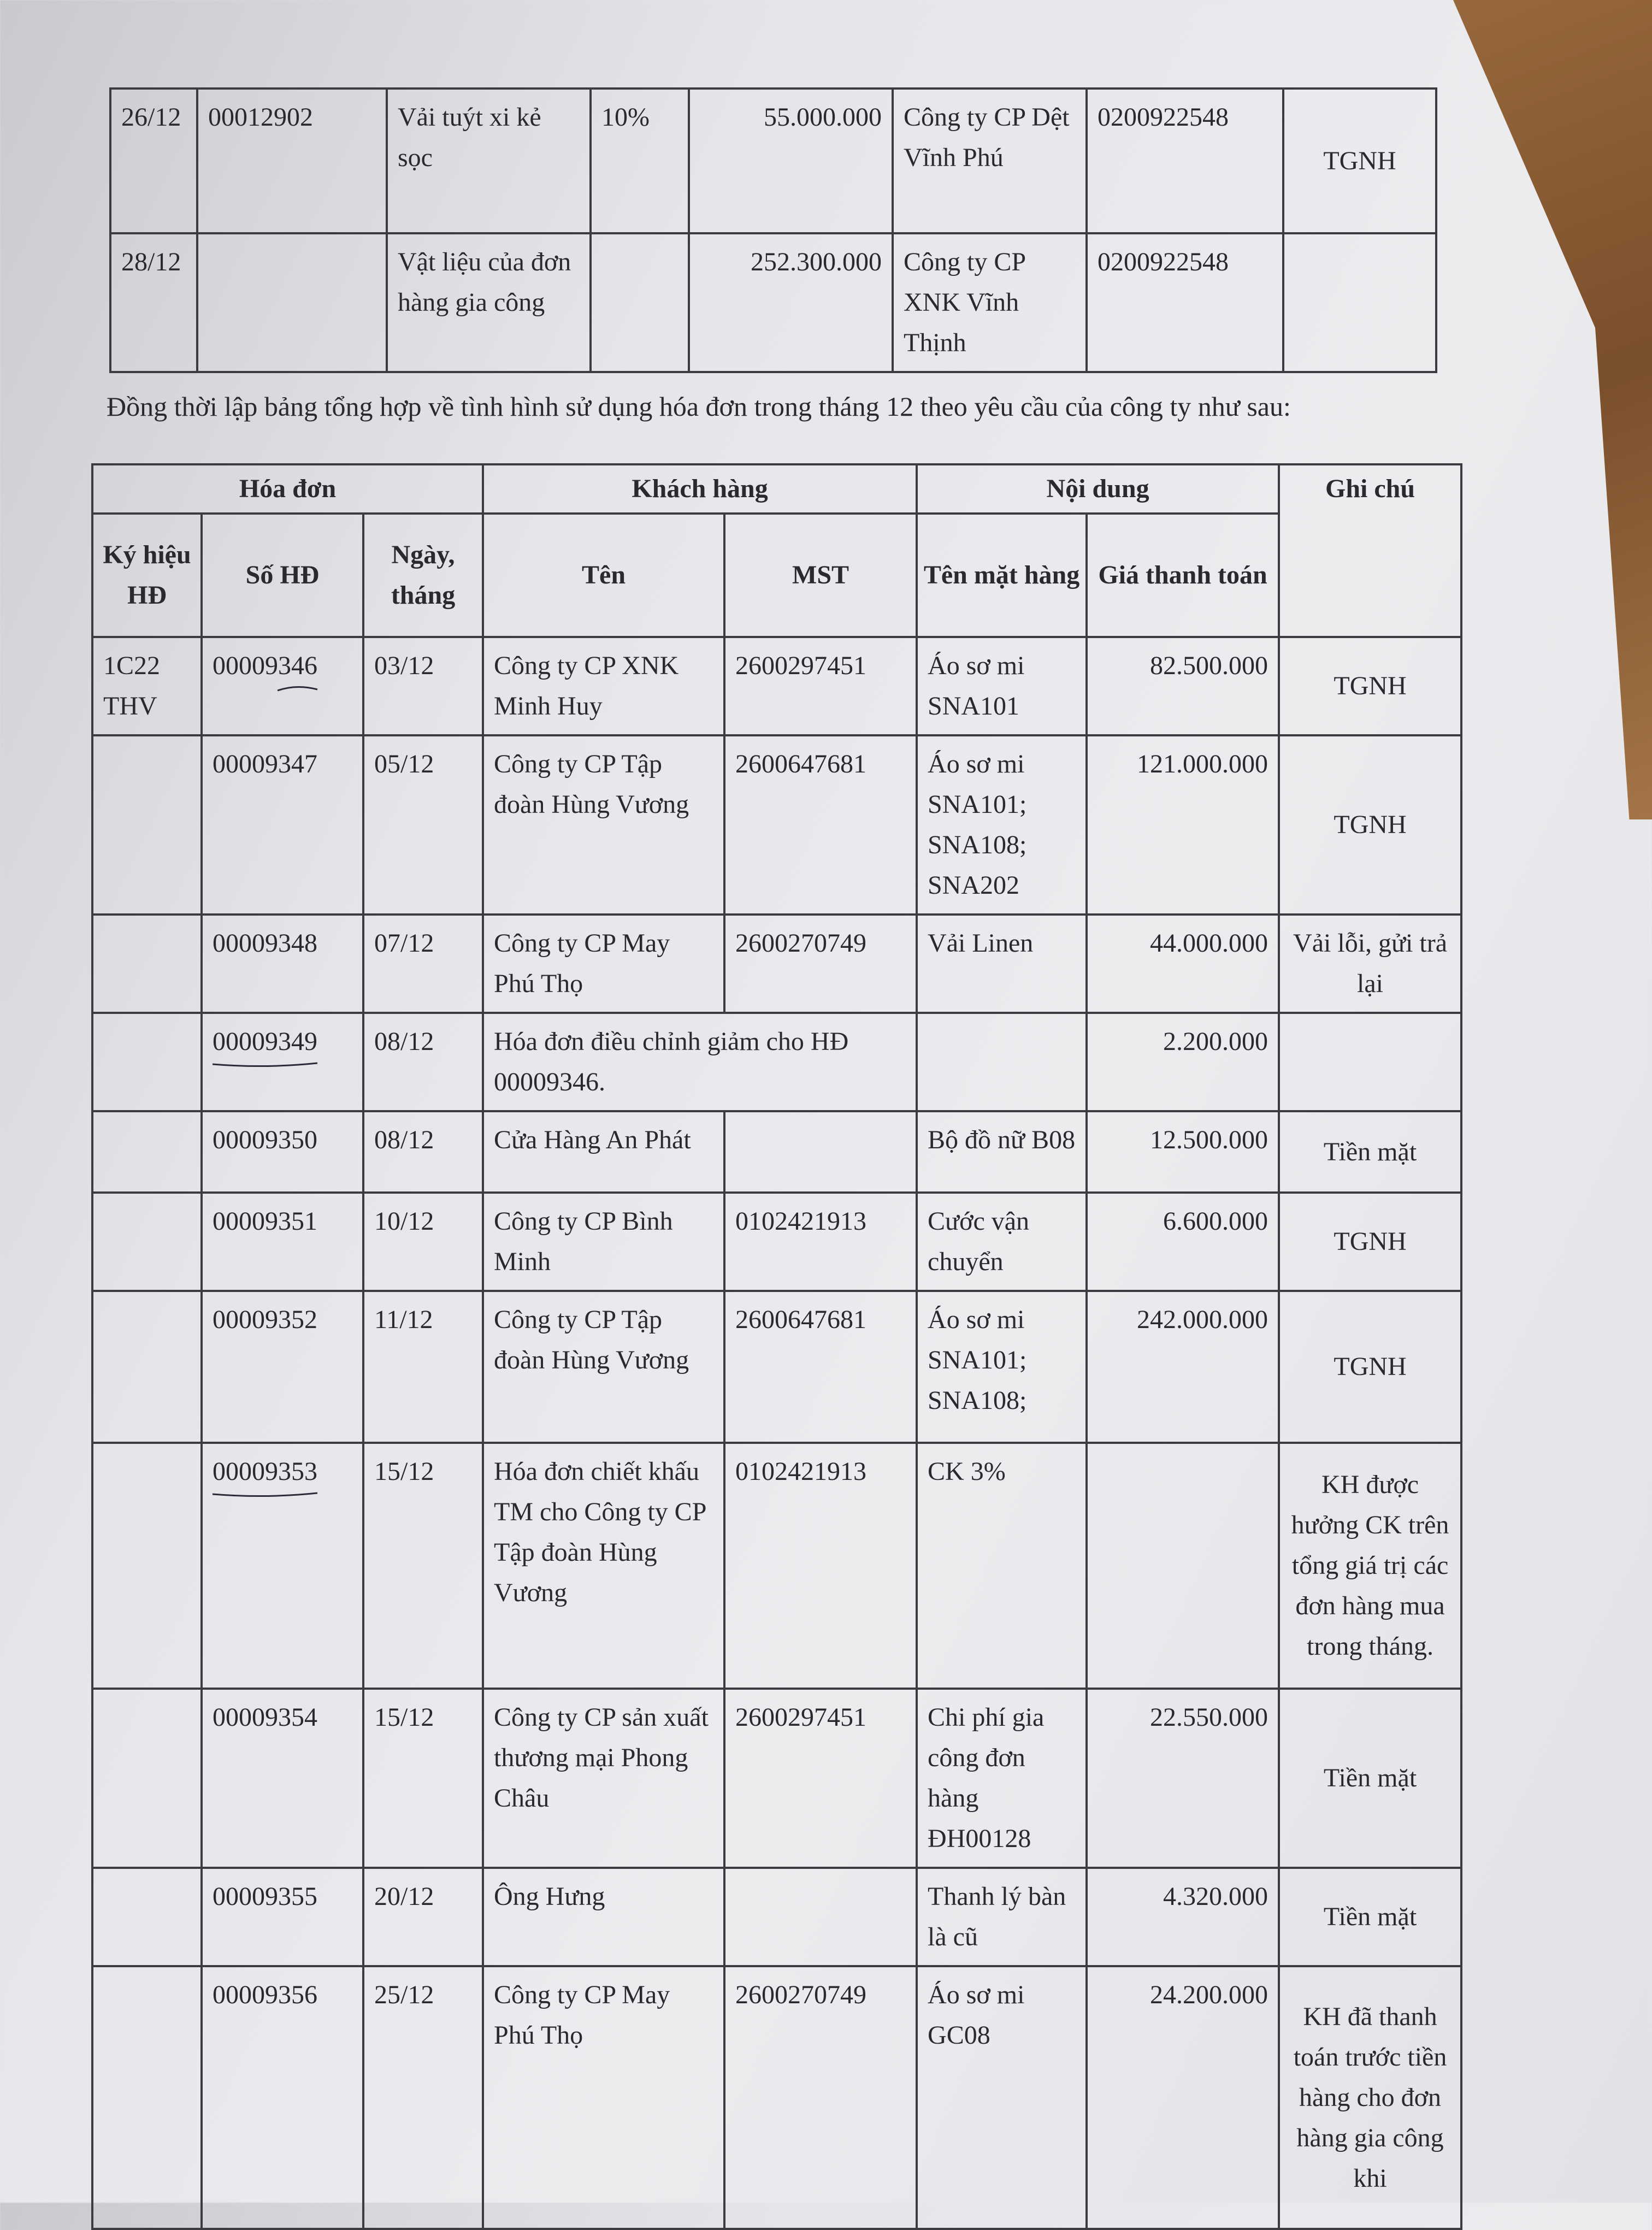  What do you see at coordinates (423, 825) in the screenshot?
I see `date-cell: 05/12` at bounding box center [423, 825].